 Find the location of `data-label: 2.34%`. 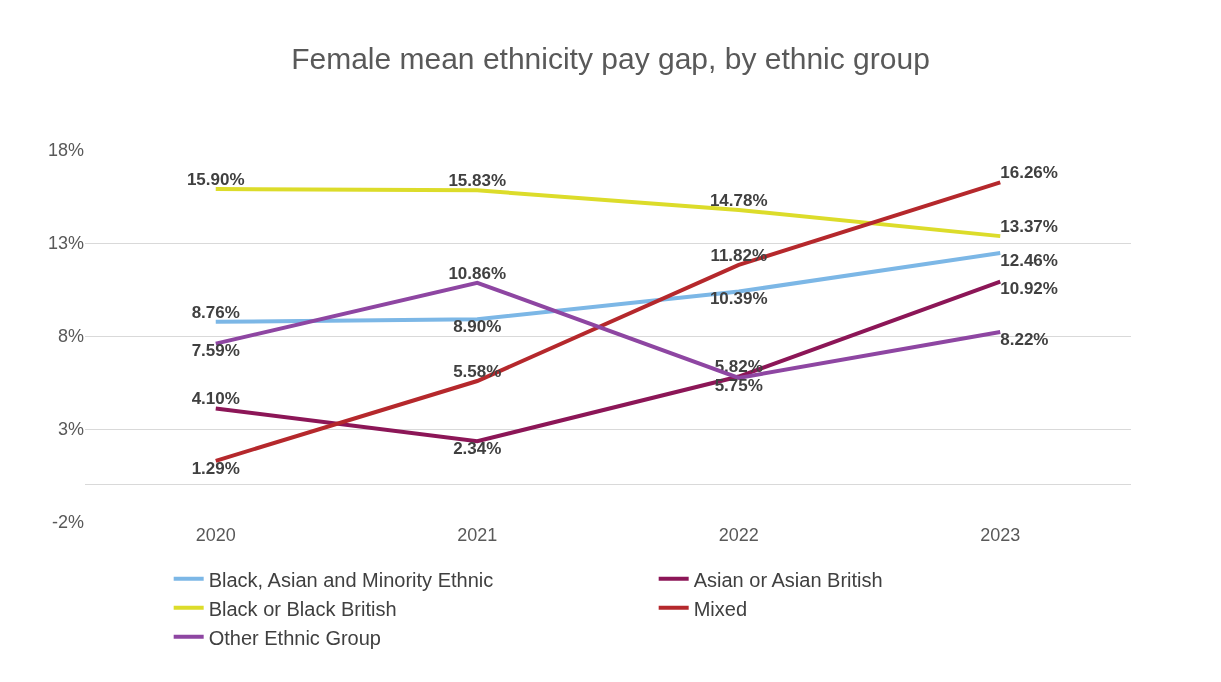

data-label: 2.34% is located at coordinates (477, 449).